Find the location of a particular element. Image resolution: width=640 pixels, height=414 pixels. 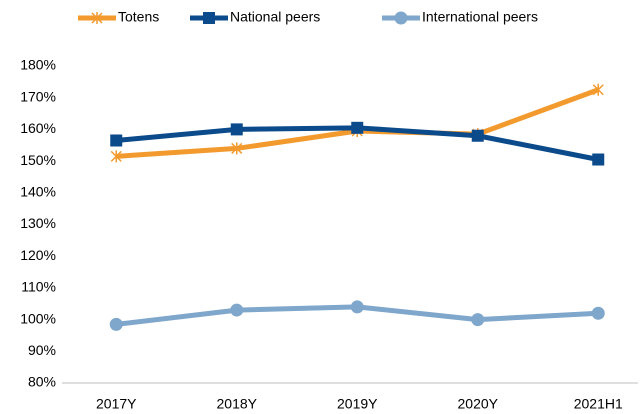

y-tick-label: 160% is located at coordinates (38, 128).